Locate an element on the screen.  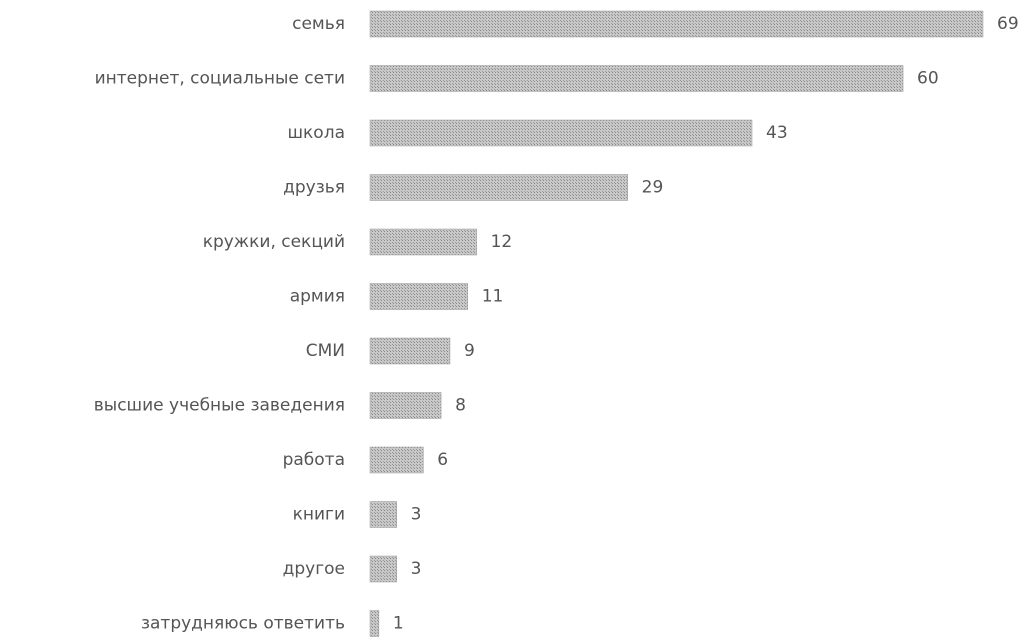
category-label: школа is located at coordinates (316, 133).